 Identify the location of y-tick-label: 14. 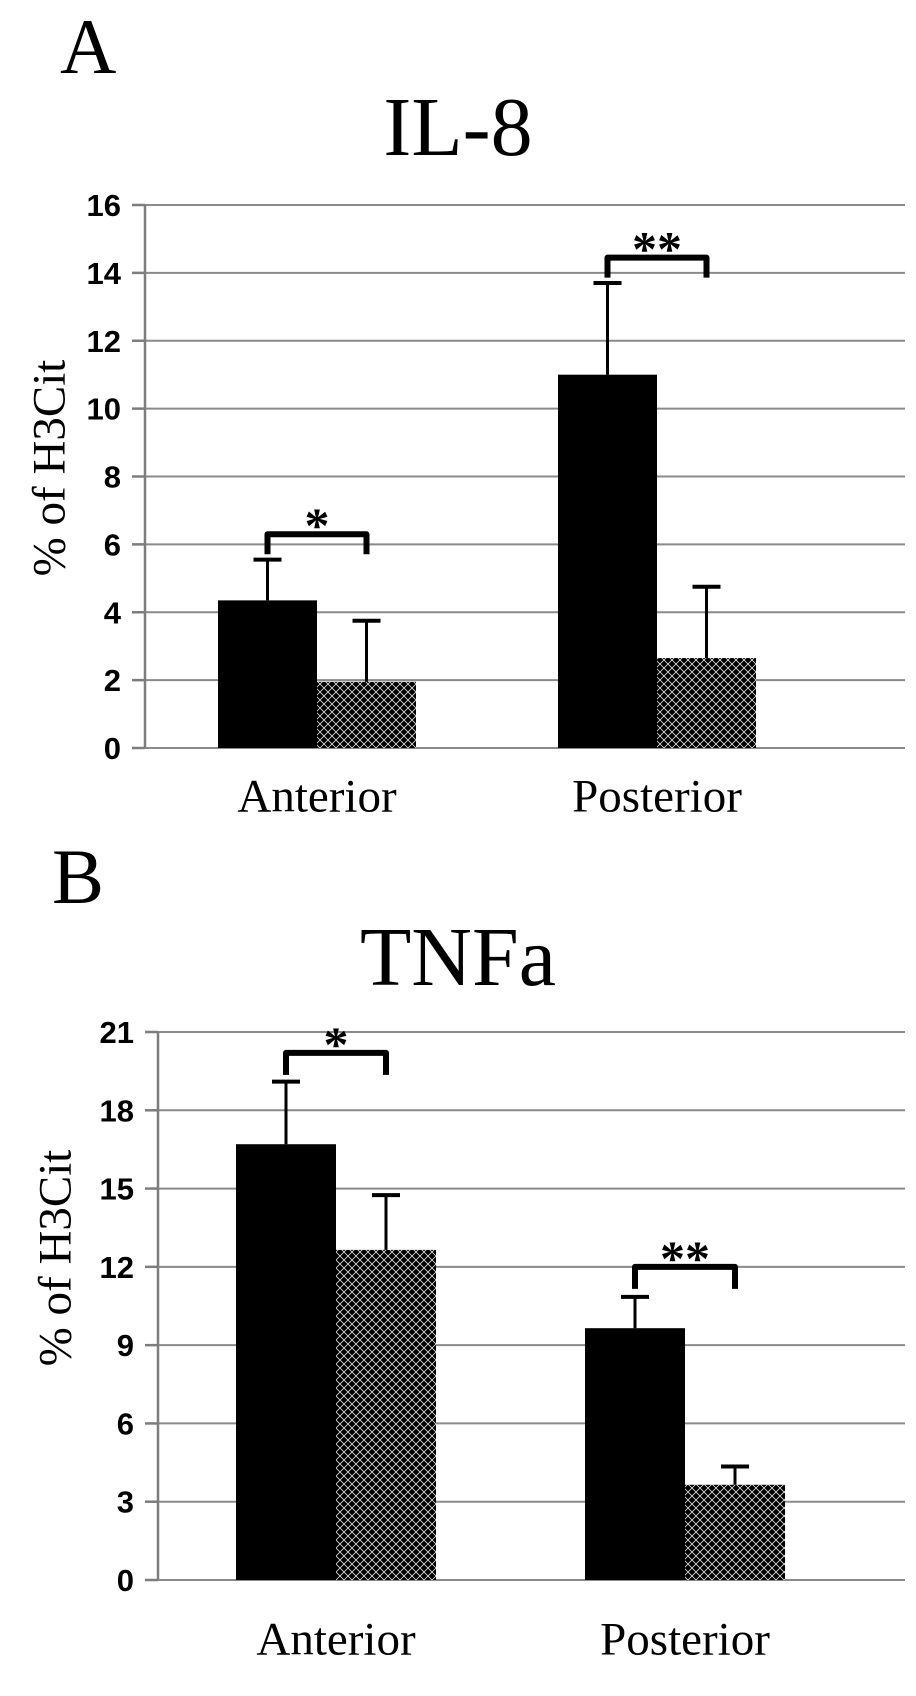
(104, 273).